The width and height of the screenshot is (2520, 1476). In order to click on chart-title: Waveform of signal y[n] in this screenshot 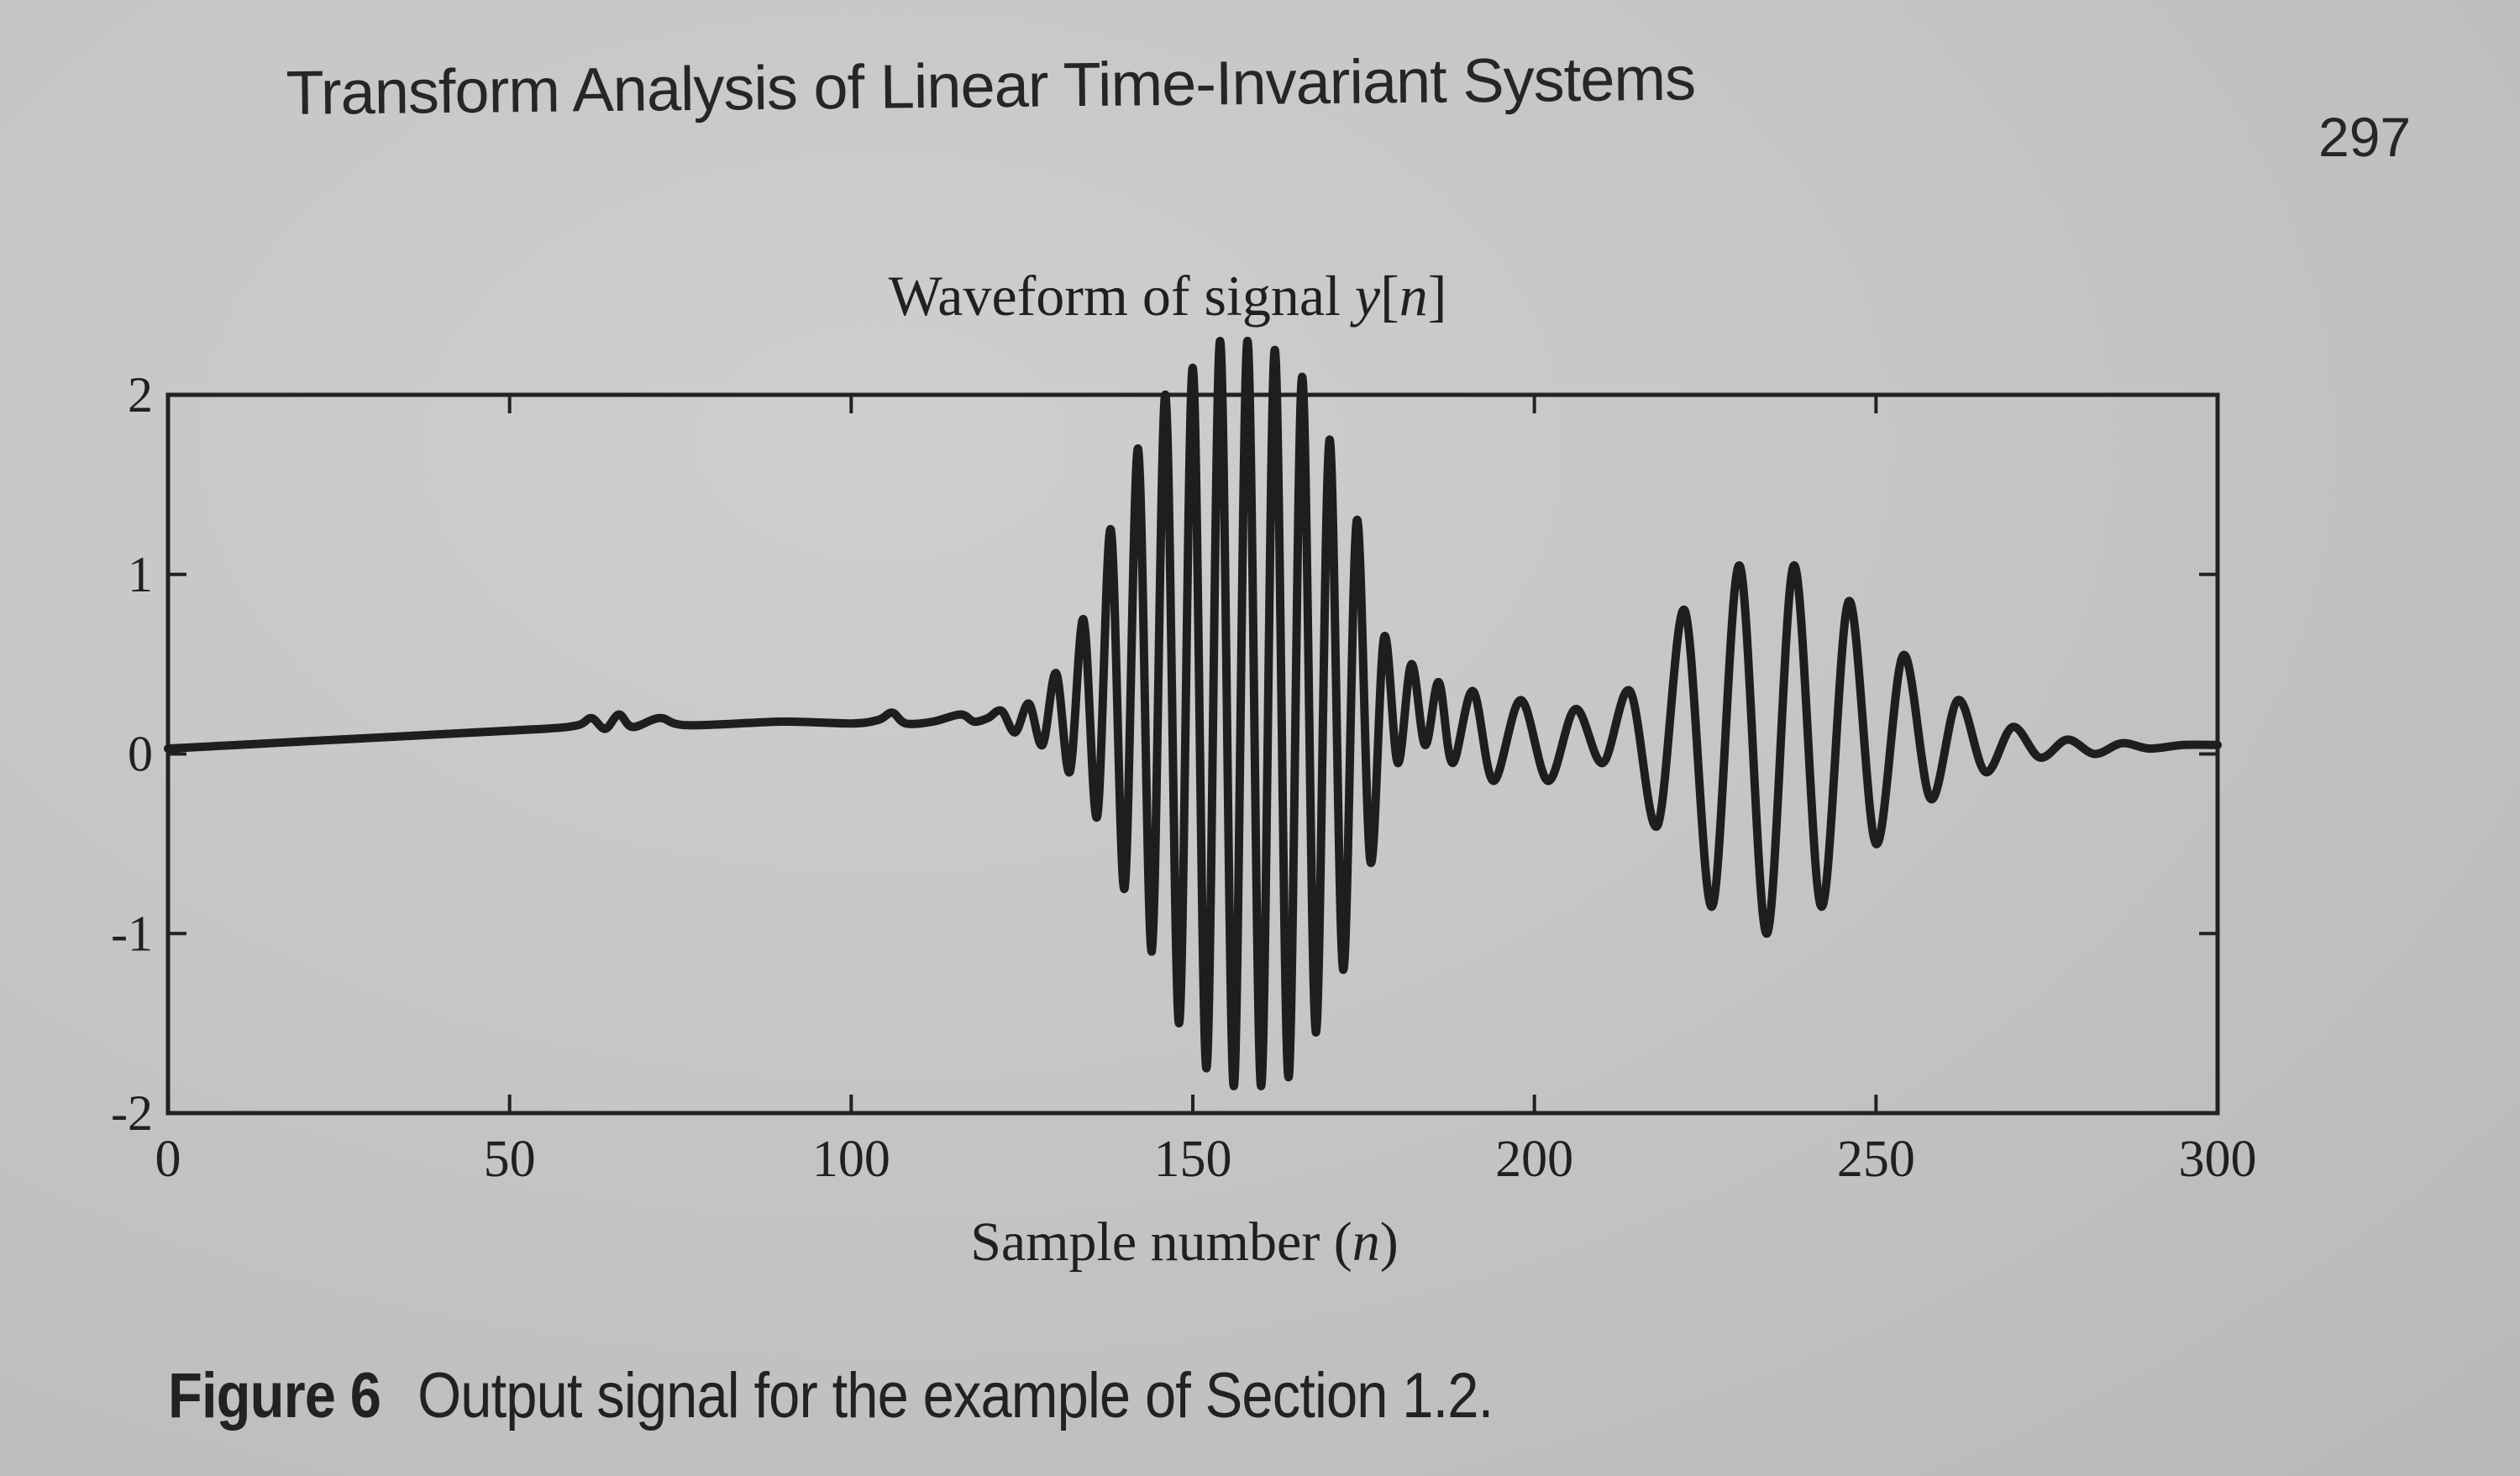, I will do `click(1168, 296)`.